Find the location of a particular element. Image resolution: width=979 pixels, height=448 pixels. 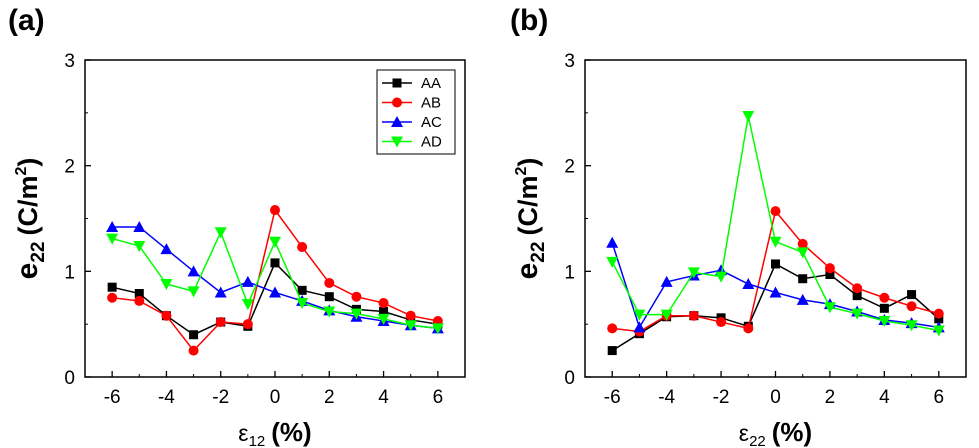

x-axis-subscript: 22 is located at coordinates (757, 440).